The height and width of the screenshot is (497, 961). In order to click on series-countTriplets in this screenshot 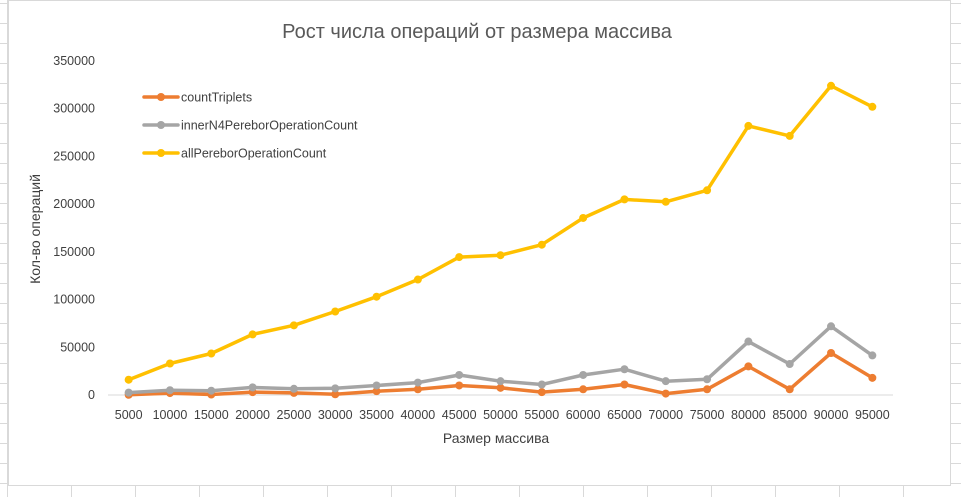, I will do `click(500, 374)`.